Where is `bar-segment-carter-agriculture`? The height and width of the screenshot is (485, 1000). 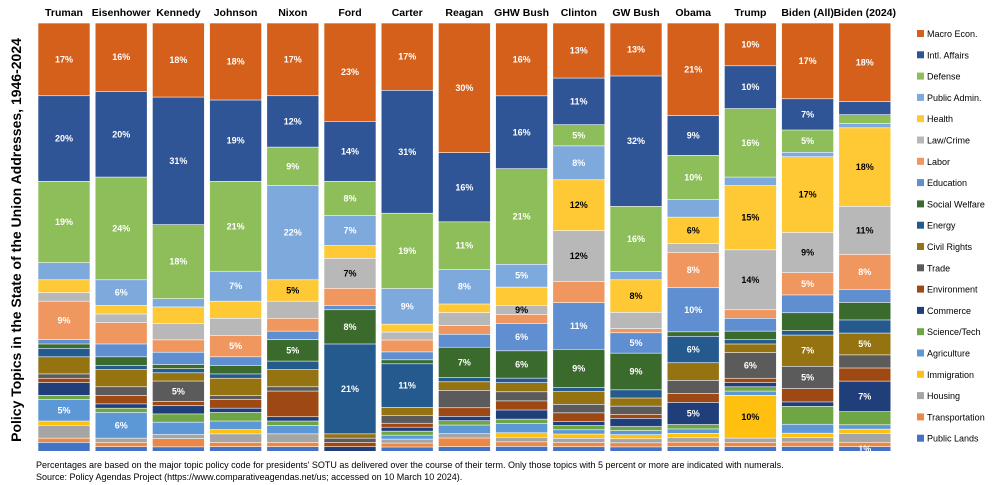
bar-segment-carter-agriculture is located at coordinates (407, 437).